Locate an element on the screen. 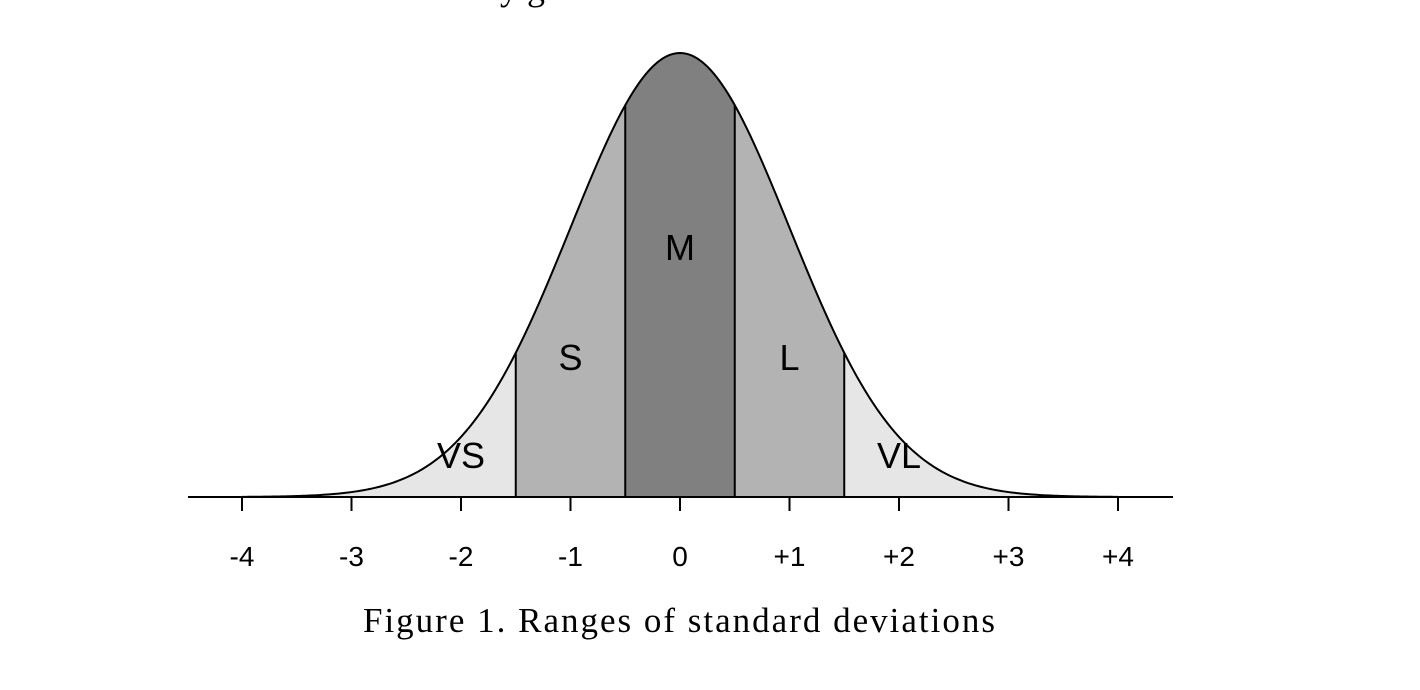 The image size is (1420, 690). figure-caption: Figure 1. Ranges of standard deviations is located at coordinates (680, 620).